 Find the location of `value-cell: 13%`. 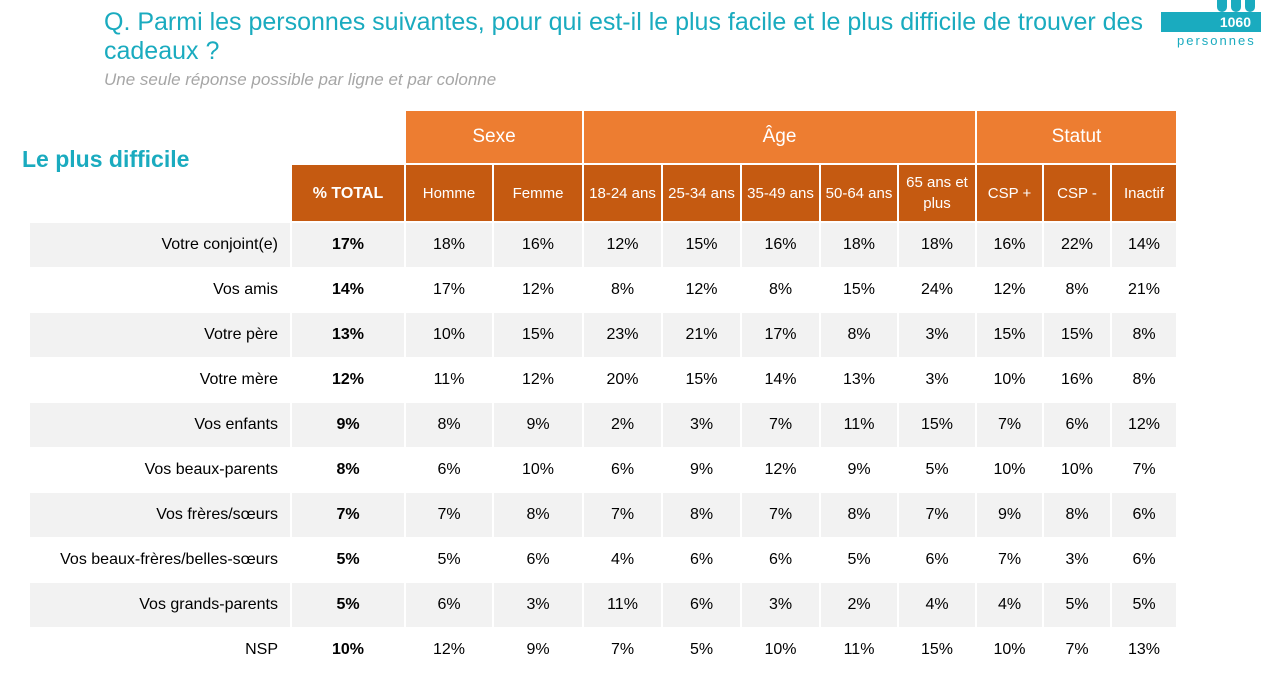

value-cell: 13% is located at coordinates (1144, 650).